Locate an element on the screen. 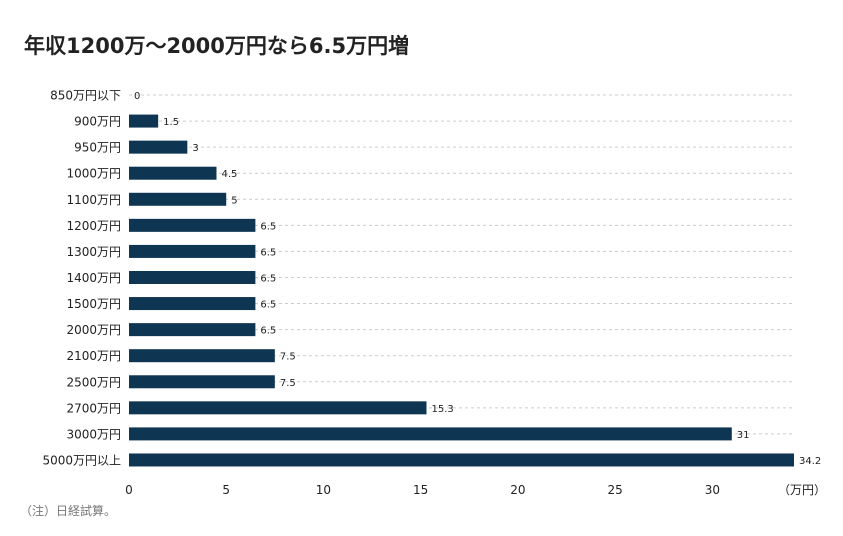  category-label: 2700万円 is located at coordinates (93, 408).